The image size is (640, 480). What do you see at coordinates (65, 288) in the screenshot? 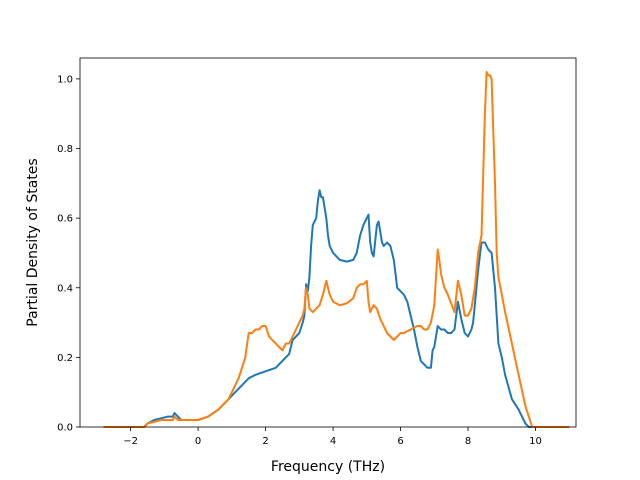
I see `y-tick-label: 0.4` at bounding box center [65, 288].